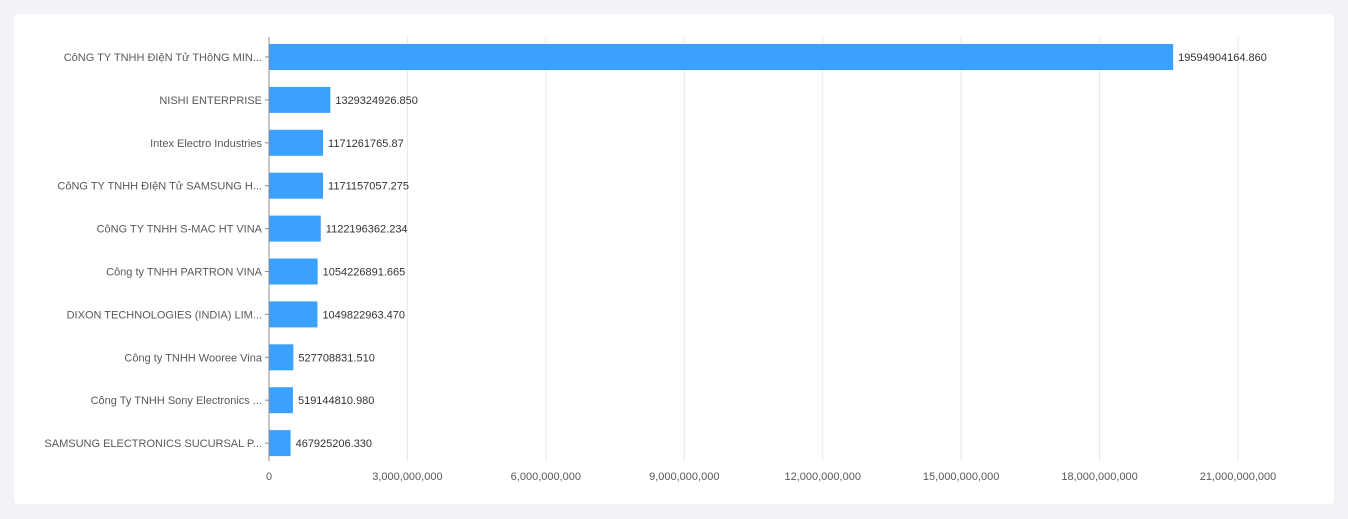 Image resolution: width=1348 pixels, height=519 pixels. Describe the element at coordinates (961, 477) in the screenshot. I see `x-tick-label: 15,000,000,000` at that location.